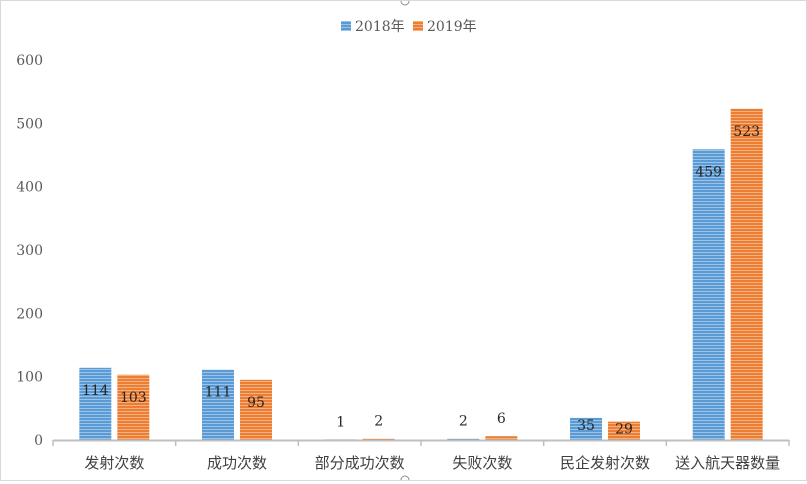  Describe the element at coordinates (421, 455) in the screenshot. I see `x-axis: 发射次数 成功次数 部分成功次数 失败次数 民企发射次数 送入航天器数量` at that location.